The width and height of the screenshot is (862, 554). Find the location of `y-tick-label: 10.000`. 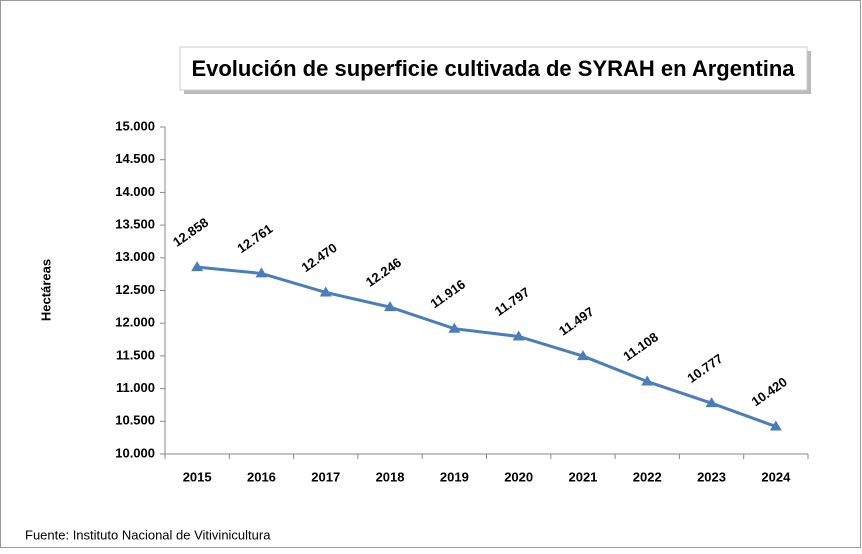

y-tick-label: 10.000 is located at coordinates (135, 452).